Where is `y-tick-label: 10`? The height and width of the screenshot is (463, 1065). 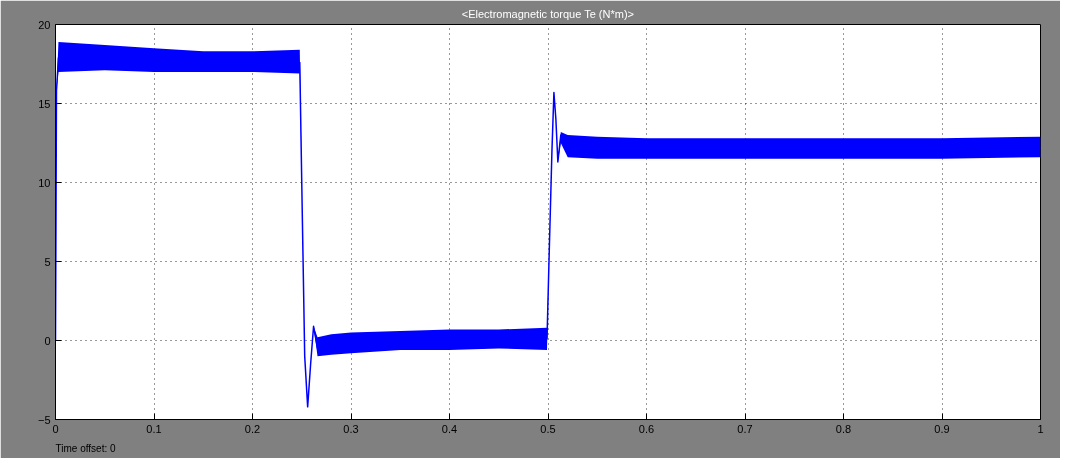
y-tick-label: 10 is located at coordinates (44, 182).